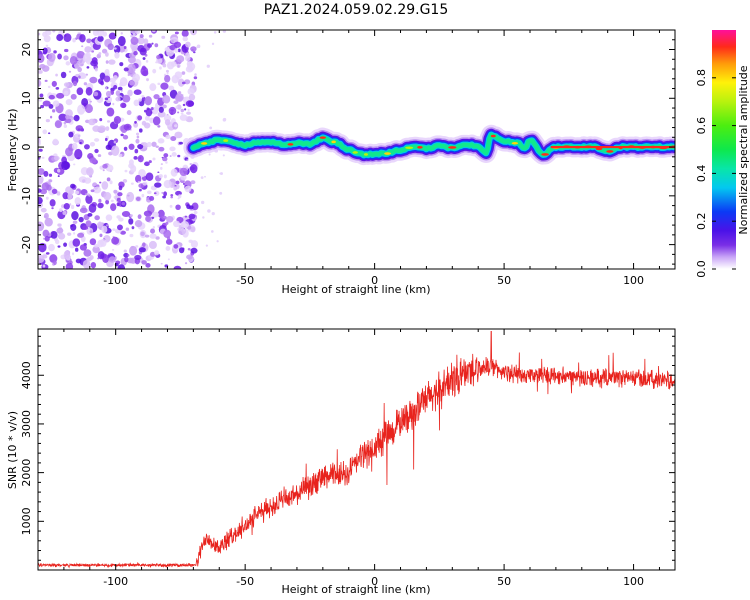 The image size is (750, 600). Describe the element at coordinates (715, 173) in the screenshot. I see `colorbar-ticks: 0.0 0.2 0.4 0.6 0.8` at that location.